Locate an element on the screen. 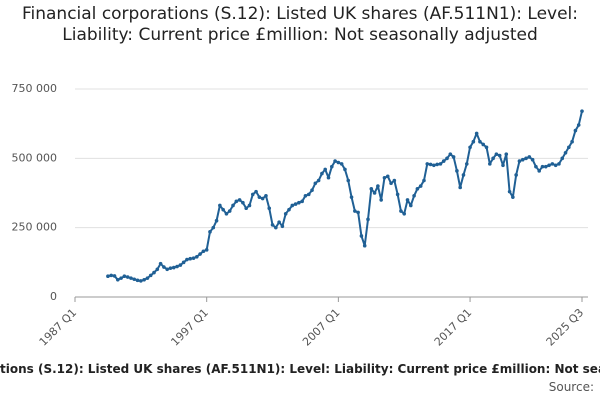  y-tick-label: 750 000 is located at coordinates (35, 88).